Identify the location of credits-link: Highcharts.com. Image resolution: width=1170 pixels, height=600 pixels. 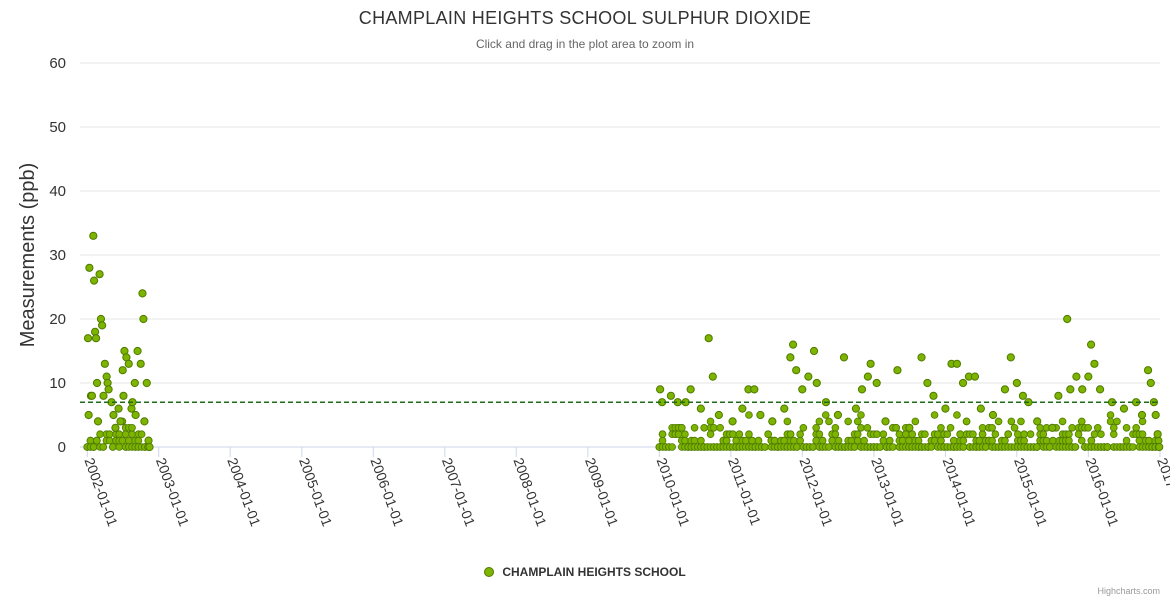
(1128, 591).